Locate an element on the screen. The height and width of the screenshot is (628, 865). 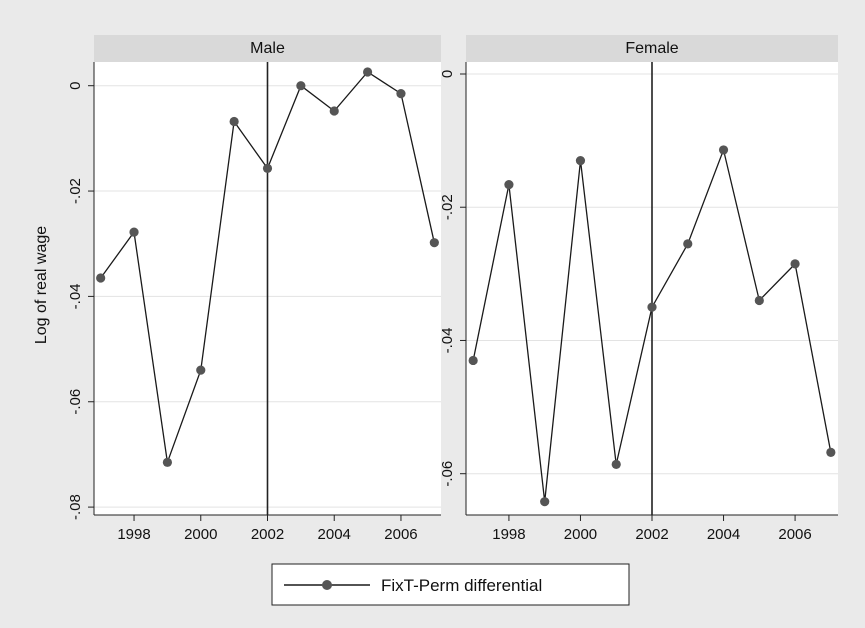
legend-marker-sample is located at coordinates (327, 585).